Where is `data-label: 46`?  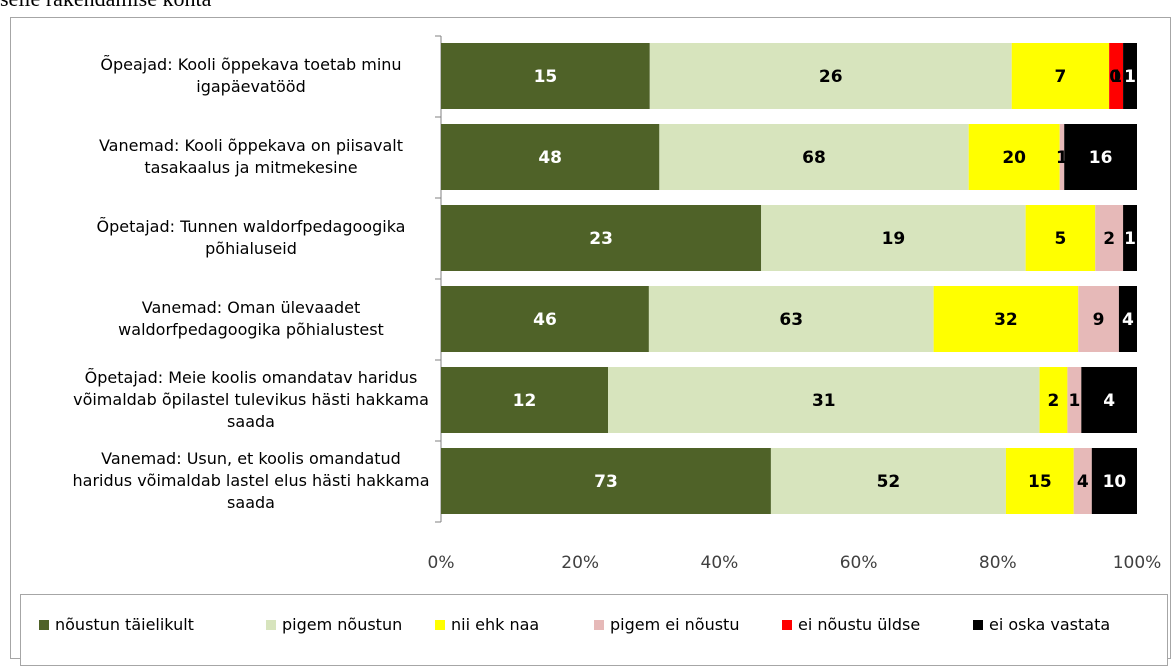
data-label: 46 is located at coordinates (545, 320).